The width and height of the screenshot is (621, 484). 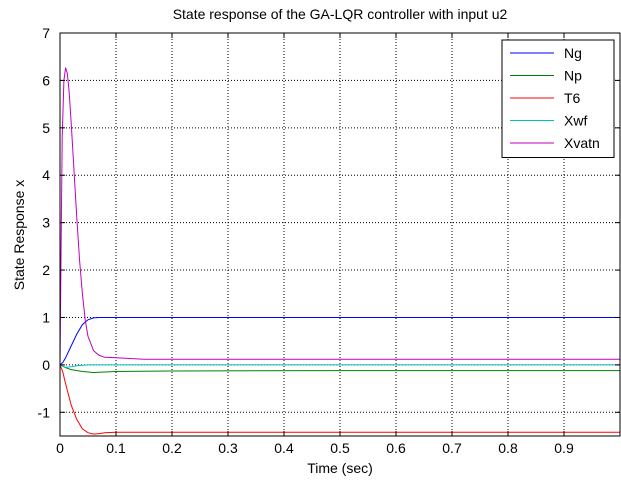 What do you see at coordinates (575, 121) in the screenshot?
I see `legend-label-xwf: Xwf` at bounding box center [575, 121].